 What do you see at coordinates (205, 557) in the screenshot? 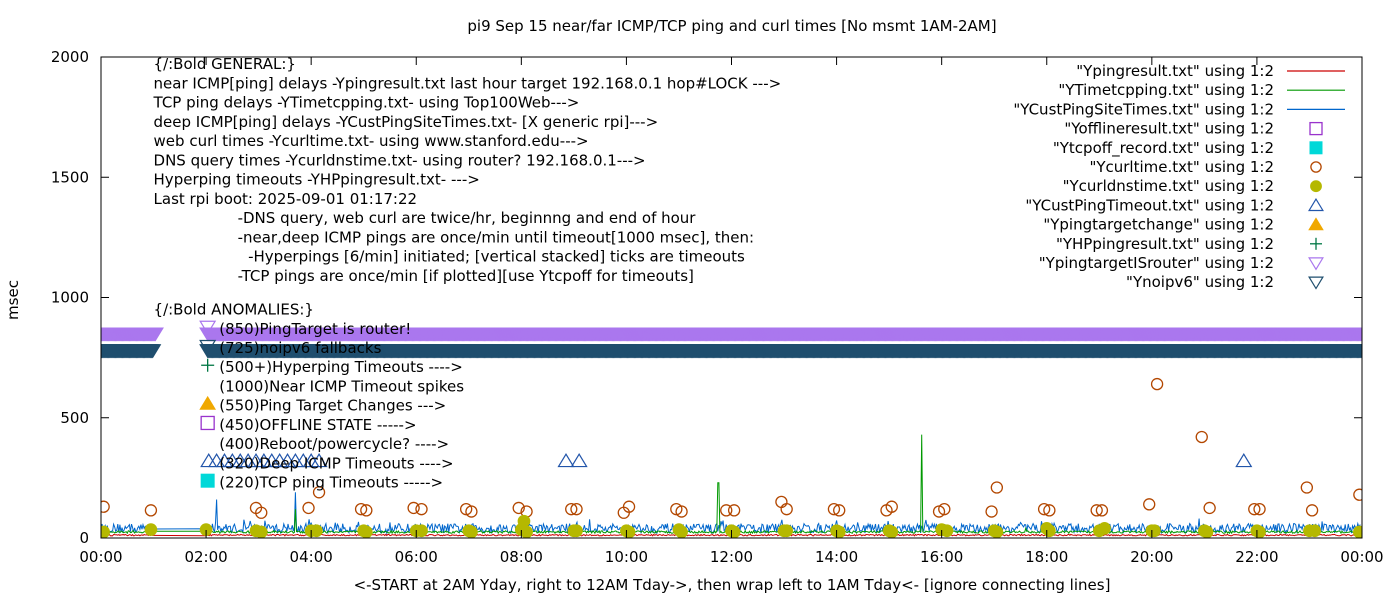
I see `x-tick-label: 02:00` at bounding box center [205, 557].